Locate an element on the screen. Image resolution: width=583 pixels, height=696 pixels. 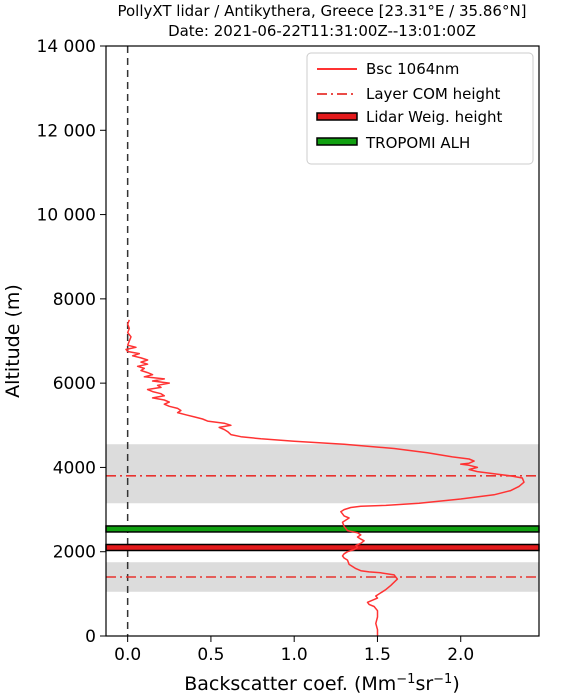
legend-label-com: Layer COM height is located at coordinates (433, 94).